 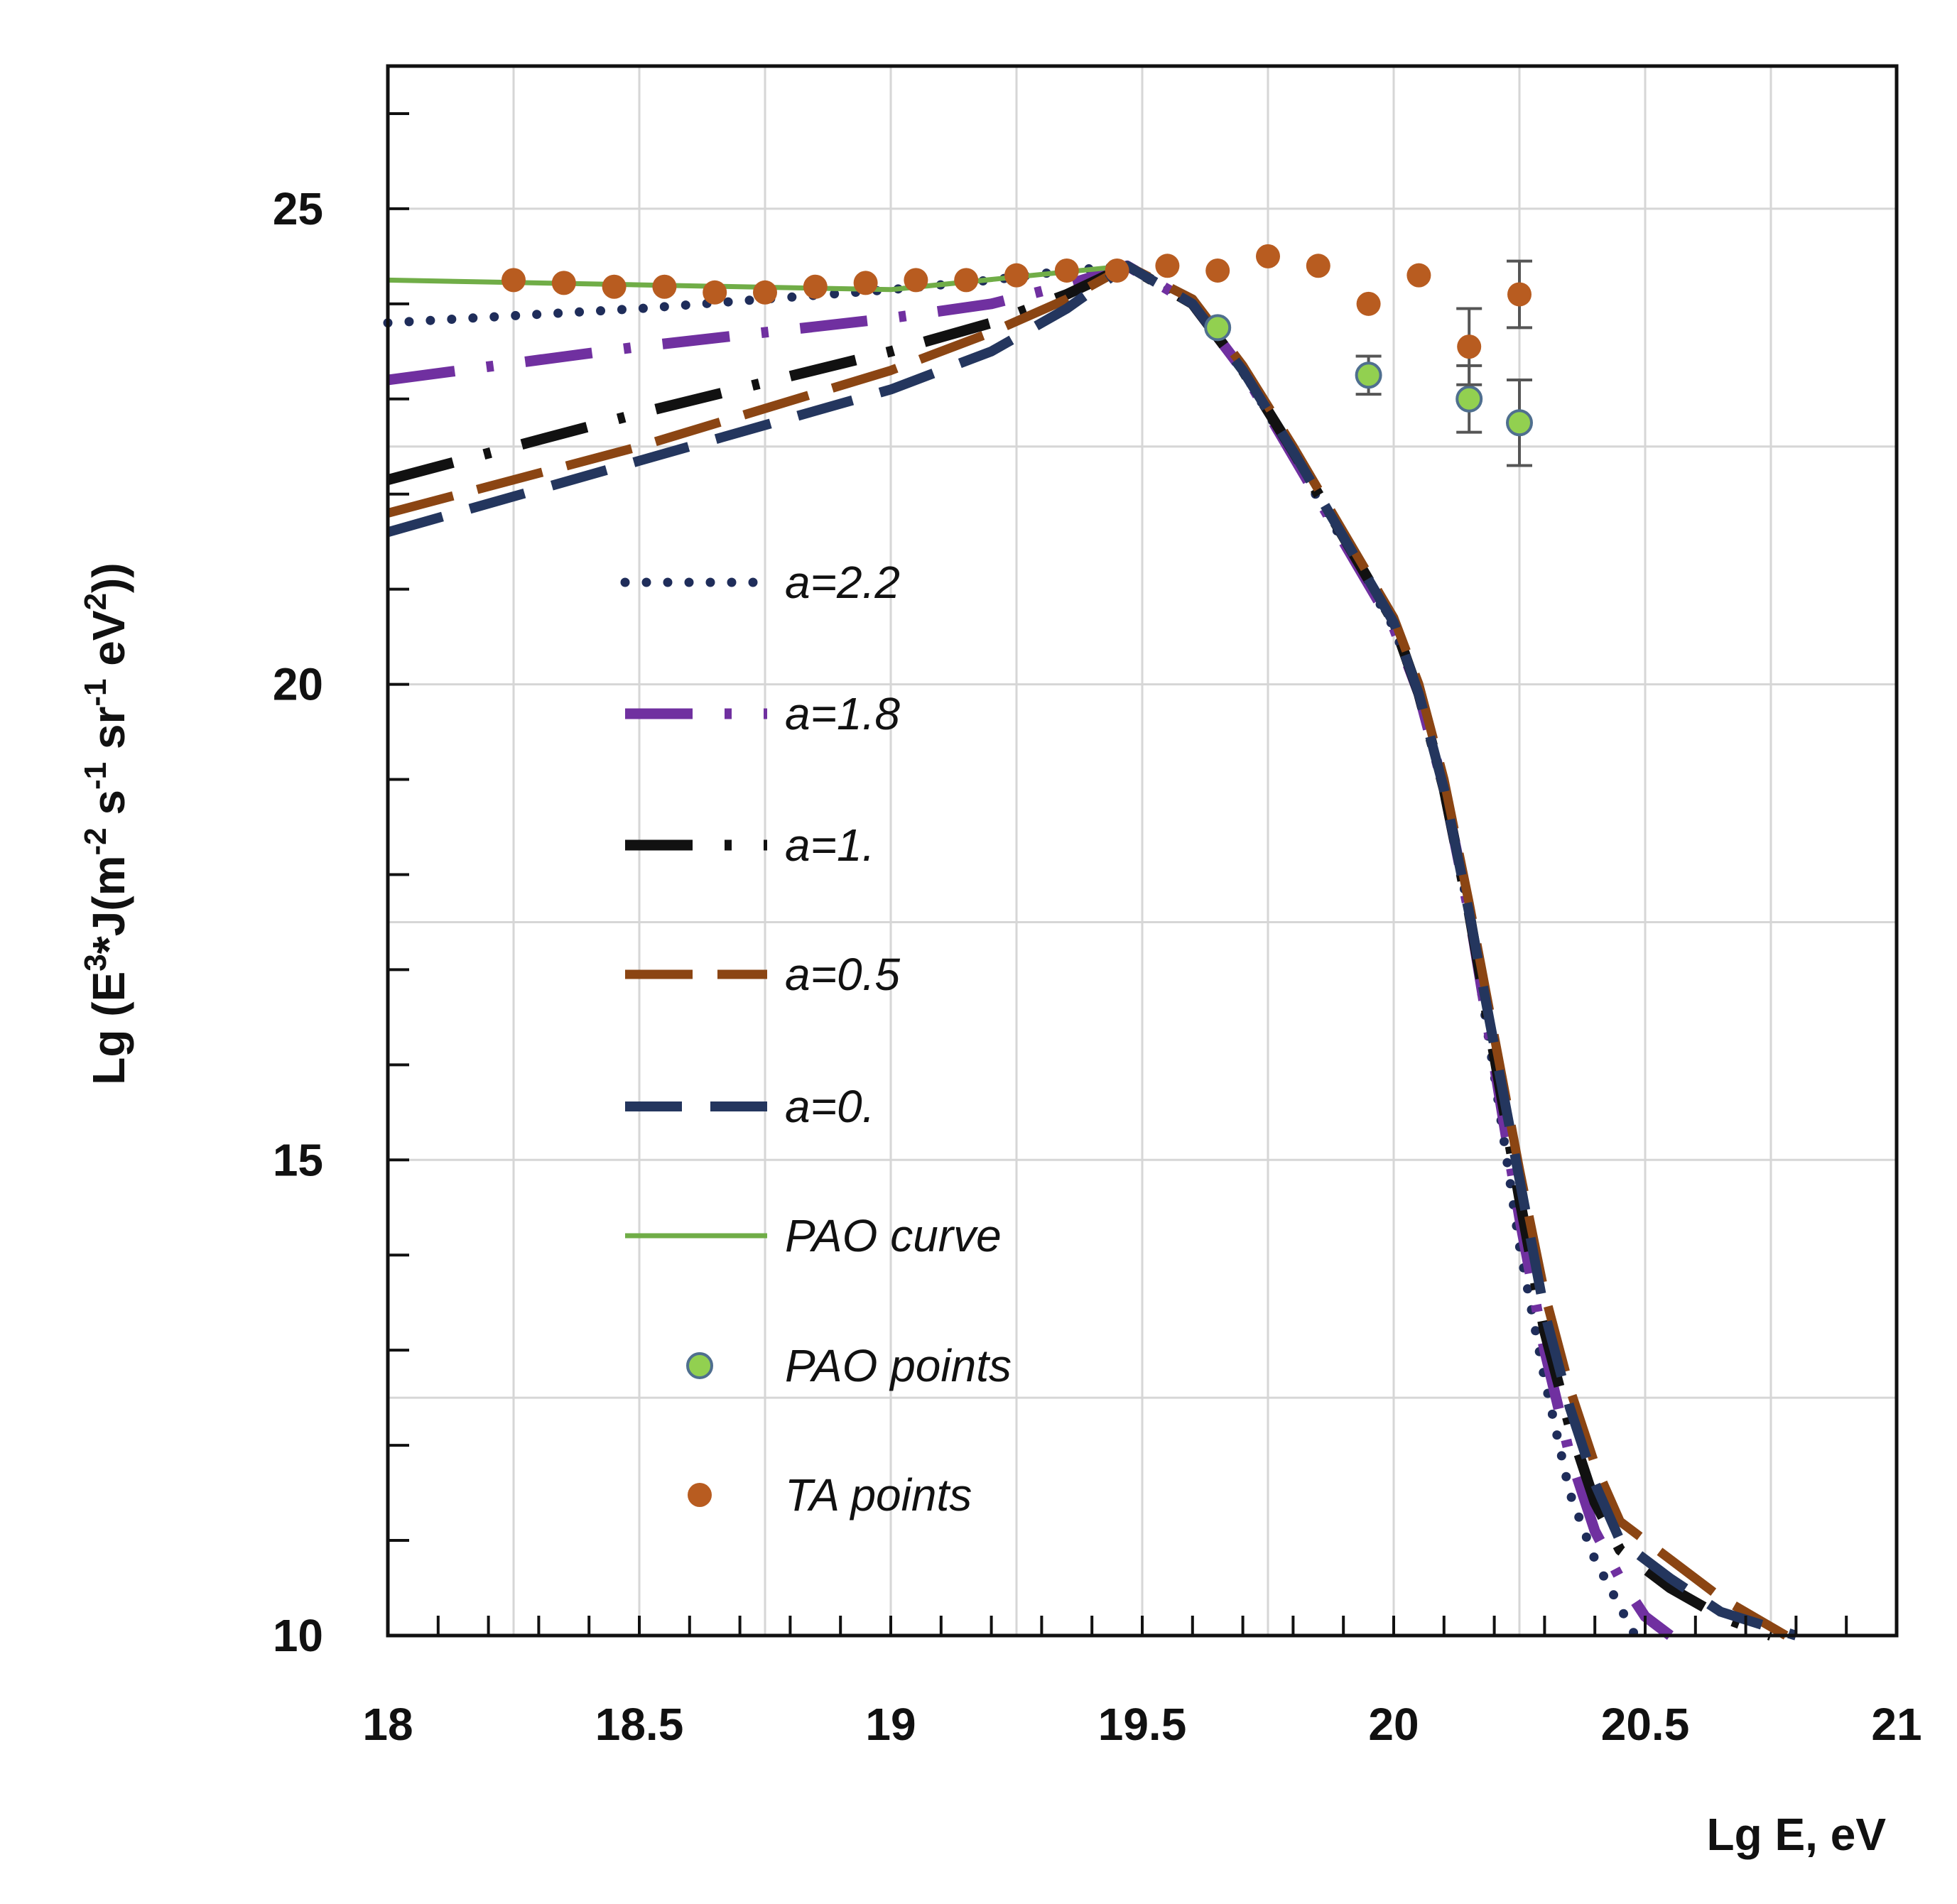 I want to click on y-axis-title: Lg (E3*J(m-2 s-1 sr-1 eV2)), so click(x=106, y=823).